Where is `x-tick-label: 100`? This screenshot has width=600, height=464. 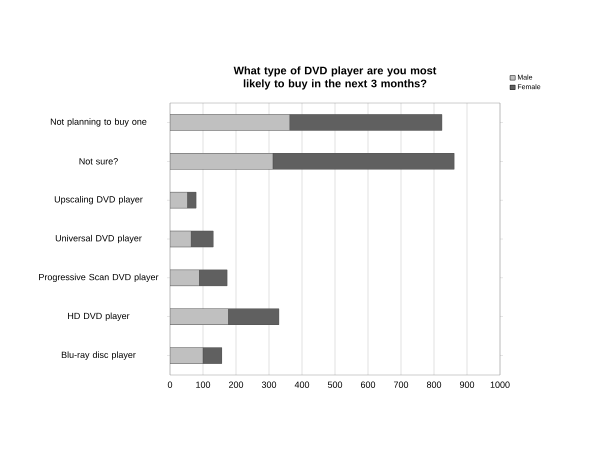
x-tick-label: 100 is located at coordinates (203, 385).